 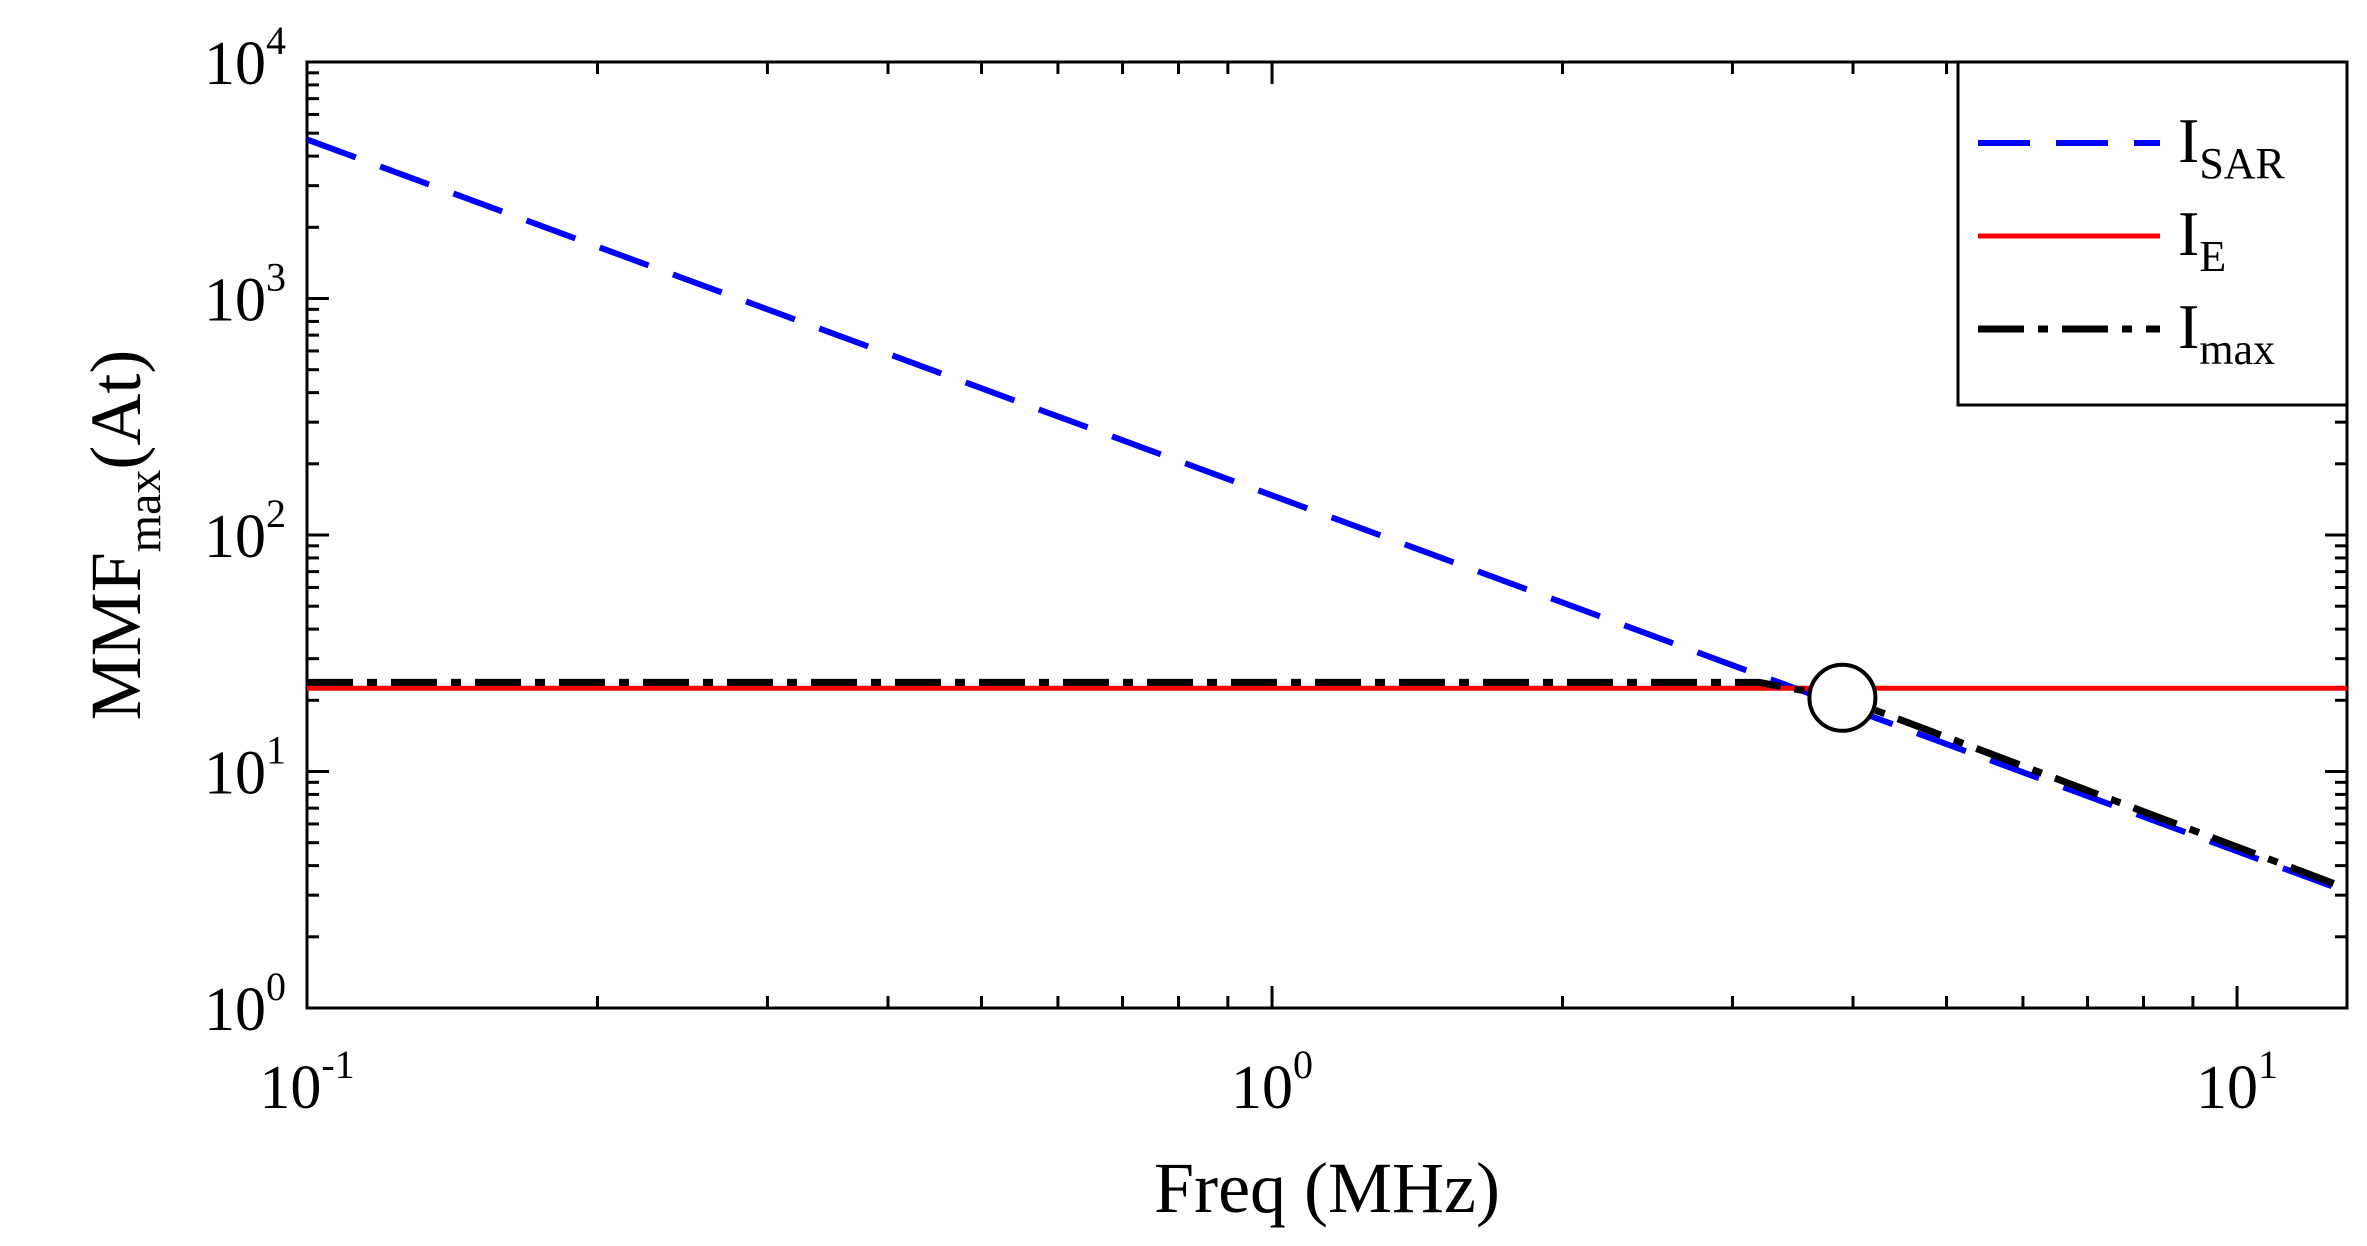 I want to click on x-tick-label: 10¹, so click(x=2237, y=1082).